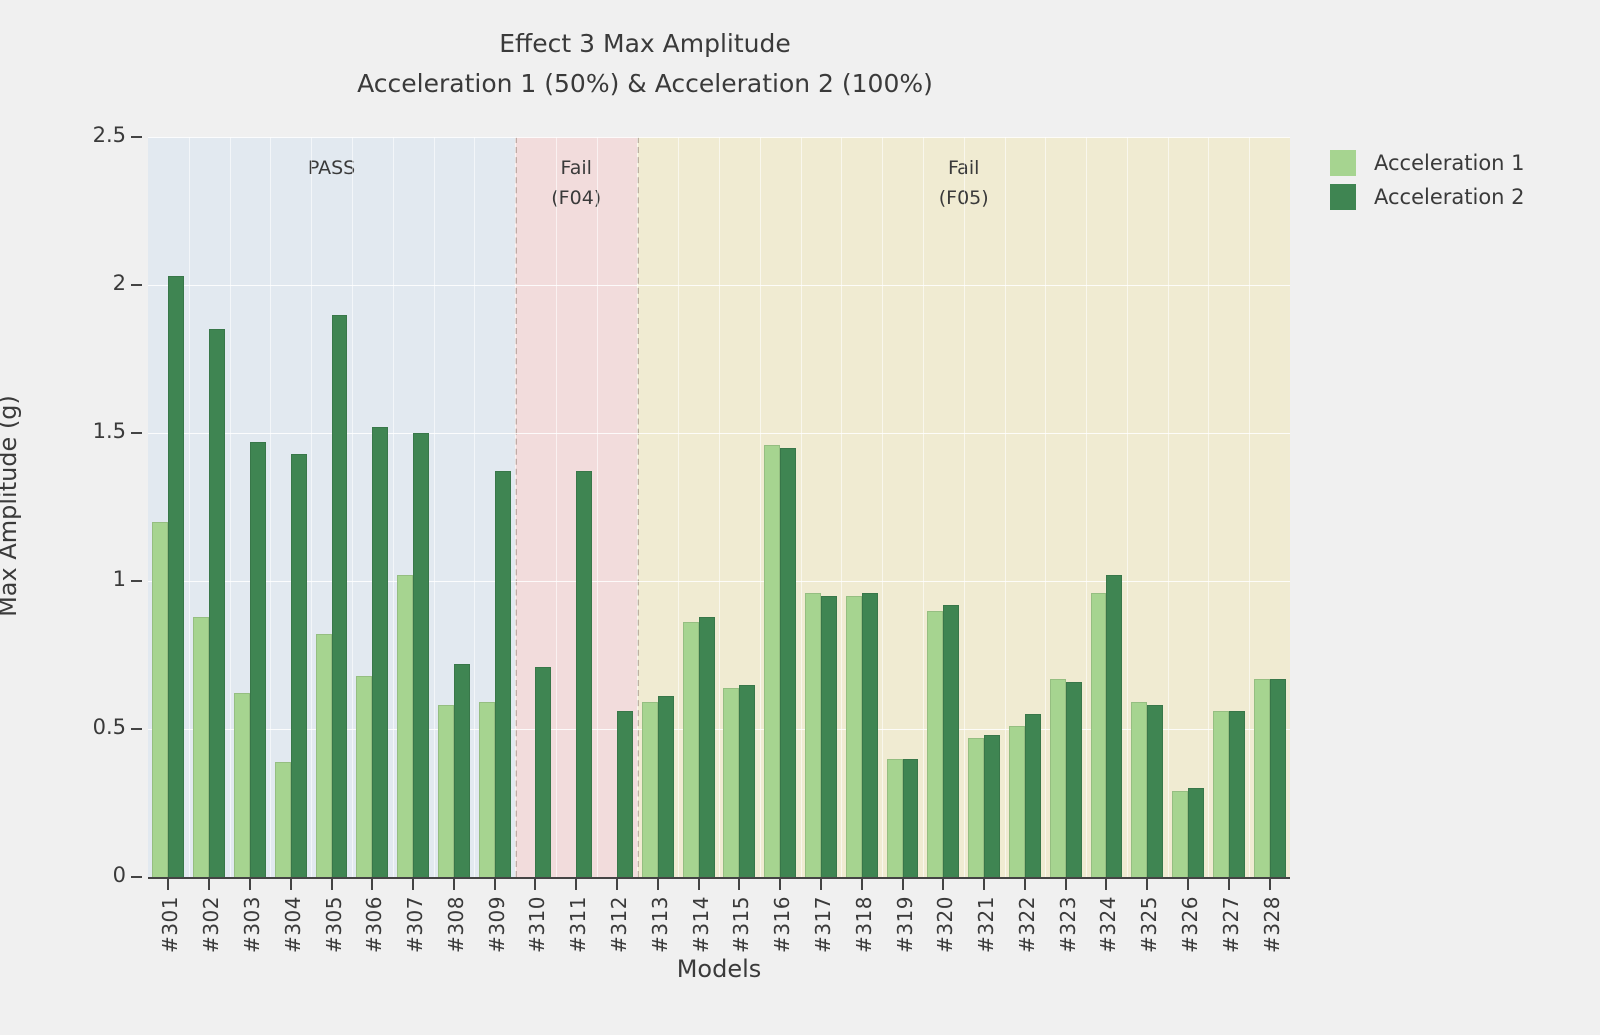  Describe the element at coordinates (1427, 180) in the screenshot. I see `legend: Acceleration 1 Acceleration 2` at that location.